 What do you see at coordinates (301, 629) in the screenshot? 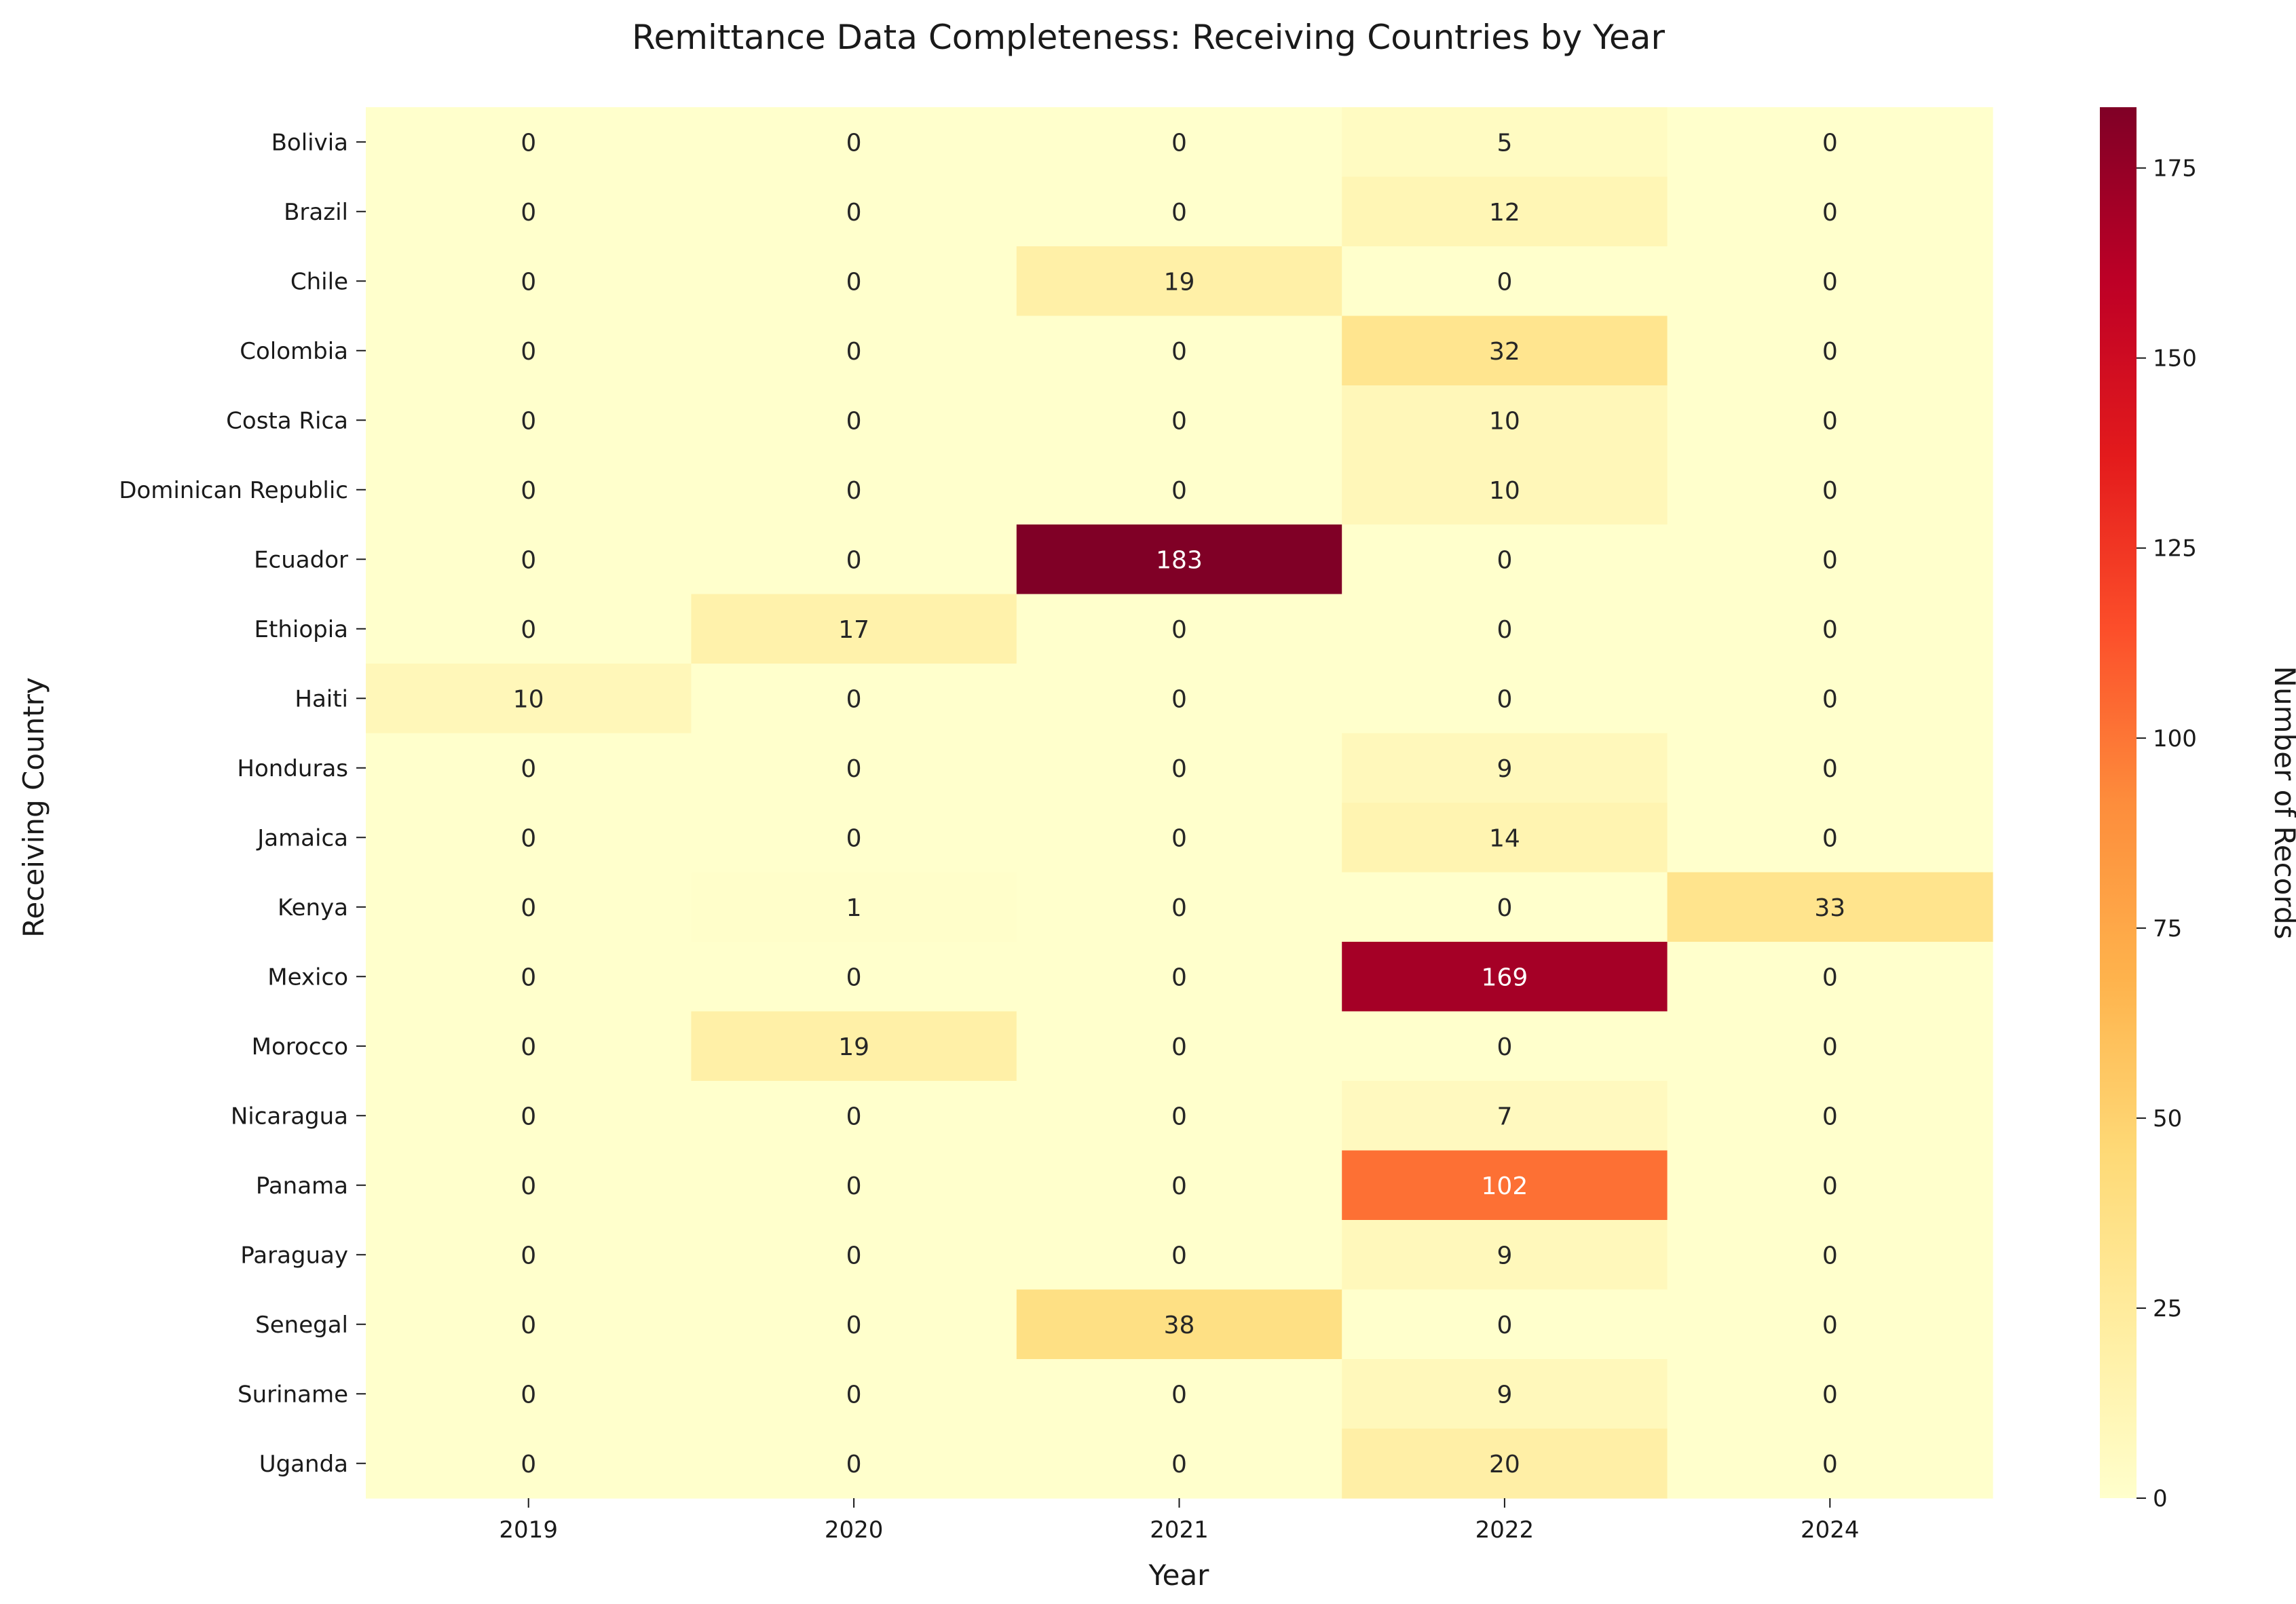
I see `y-tick-label: Ethiopia` at bounding box center [301, 629].